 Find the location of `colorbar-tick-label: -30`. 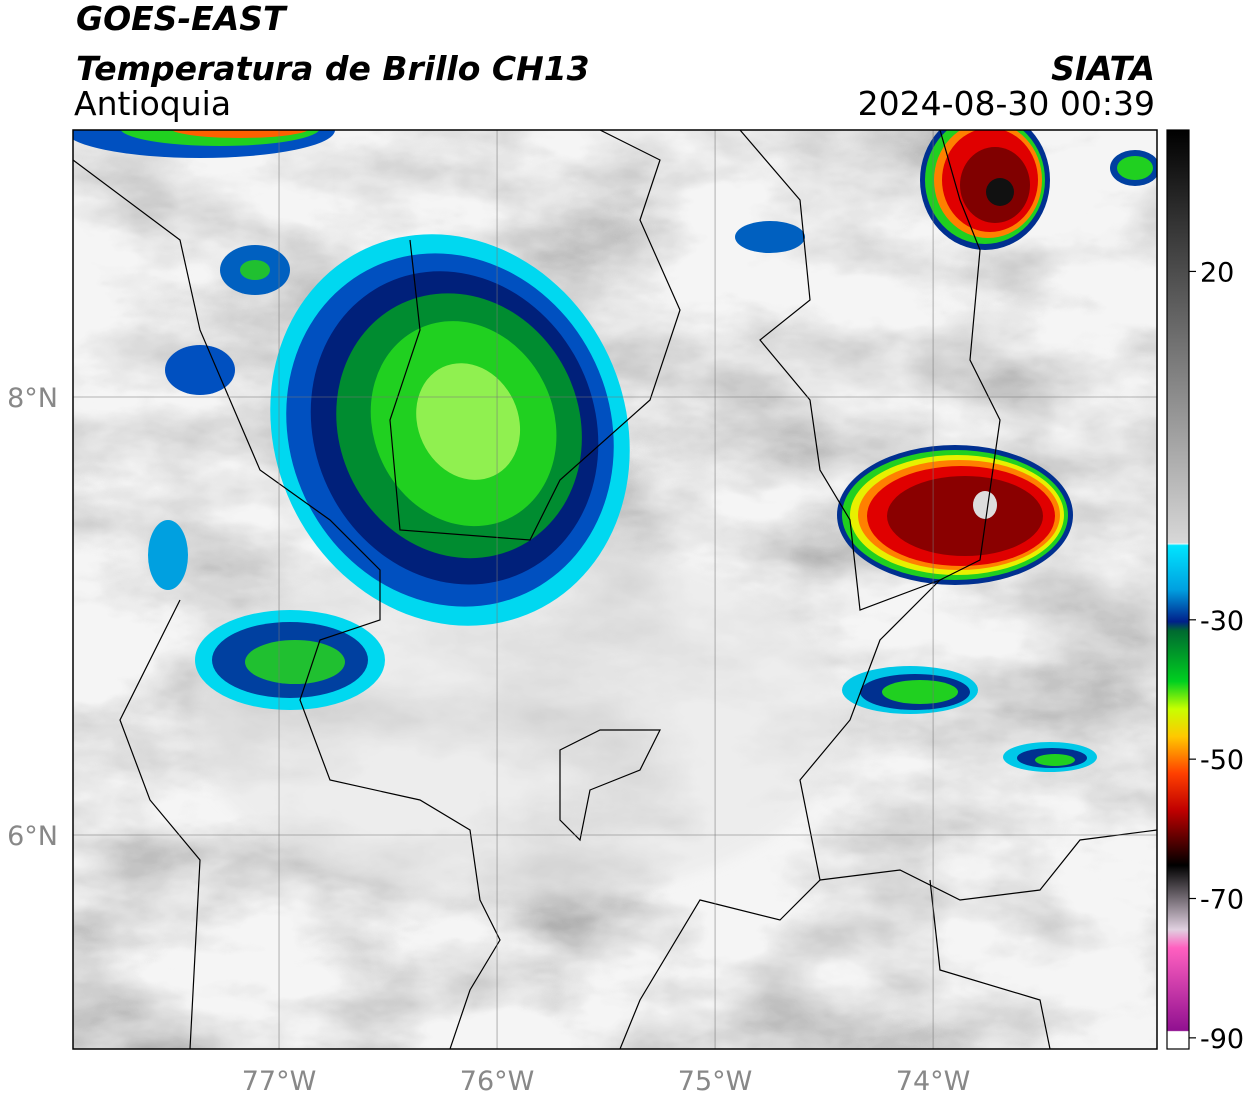

colorbar-tick-label: -30 is located at coordinates (1222, 621).